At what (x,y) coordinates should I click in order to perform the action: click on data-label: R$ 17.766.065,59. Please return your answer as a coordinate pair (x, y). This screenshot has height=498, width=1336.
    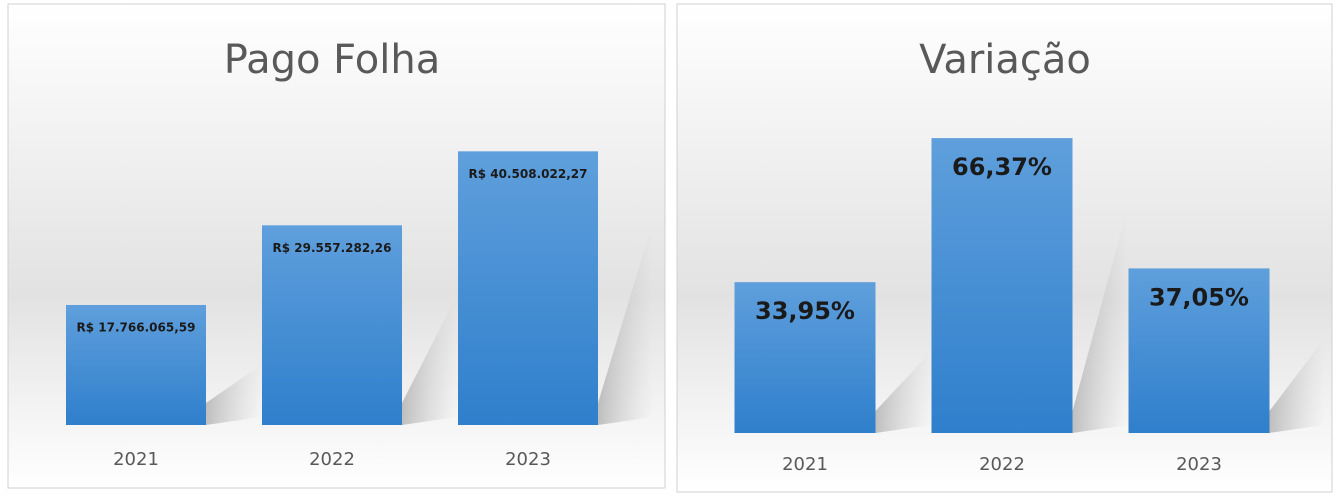
    Looking at the image, I should click on (136, 327).